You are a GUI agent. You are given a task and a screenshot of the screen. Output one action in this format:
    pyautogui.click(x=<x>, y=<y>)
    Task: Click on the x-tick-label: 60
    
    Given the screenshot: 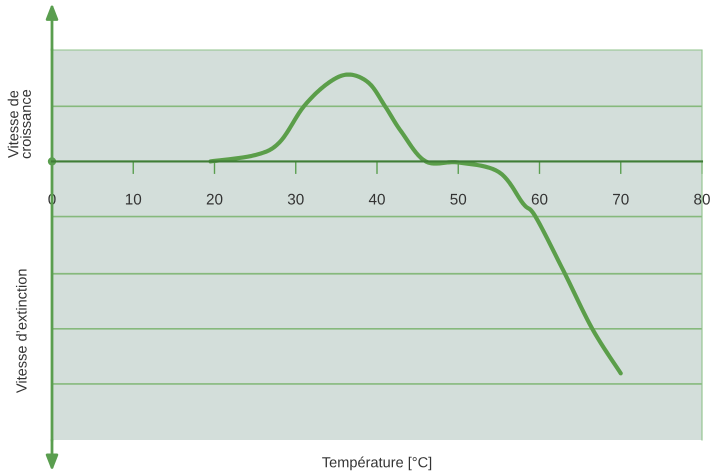 What is the action you would take?
    pyautogui.click(x=540, y=199)
    